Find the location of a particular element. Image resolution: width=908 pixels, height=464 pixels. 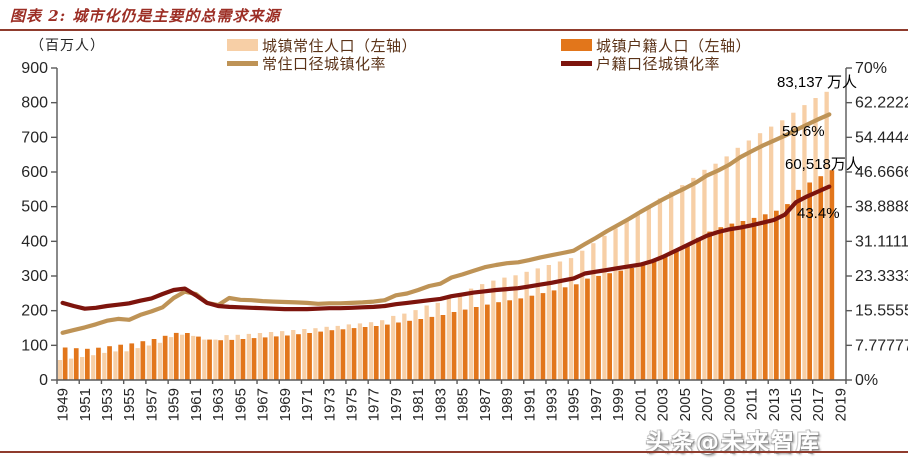

svg-text: 1969 is located at coordinates (285, 404).